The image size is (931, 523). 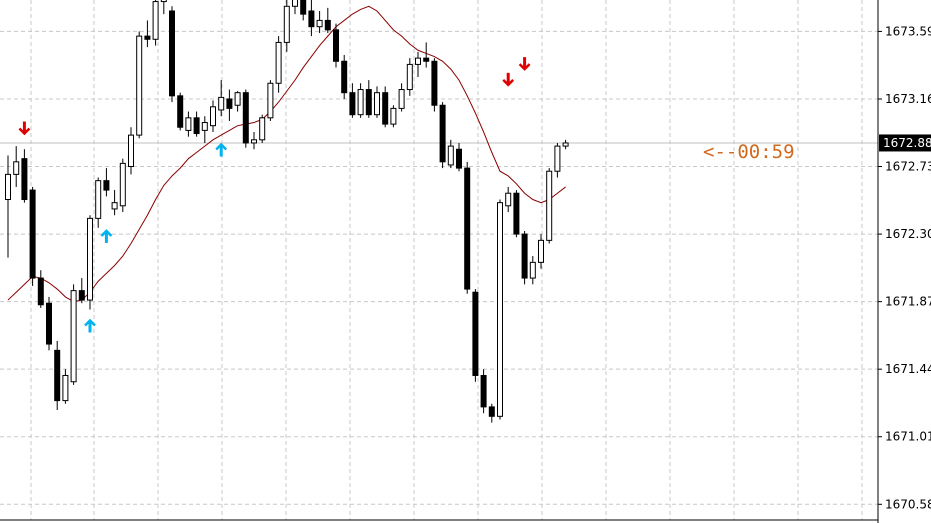 I want to click on price-scale-background, so click(x=904, y=261).